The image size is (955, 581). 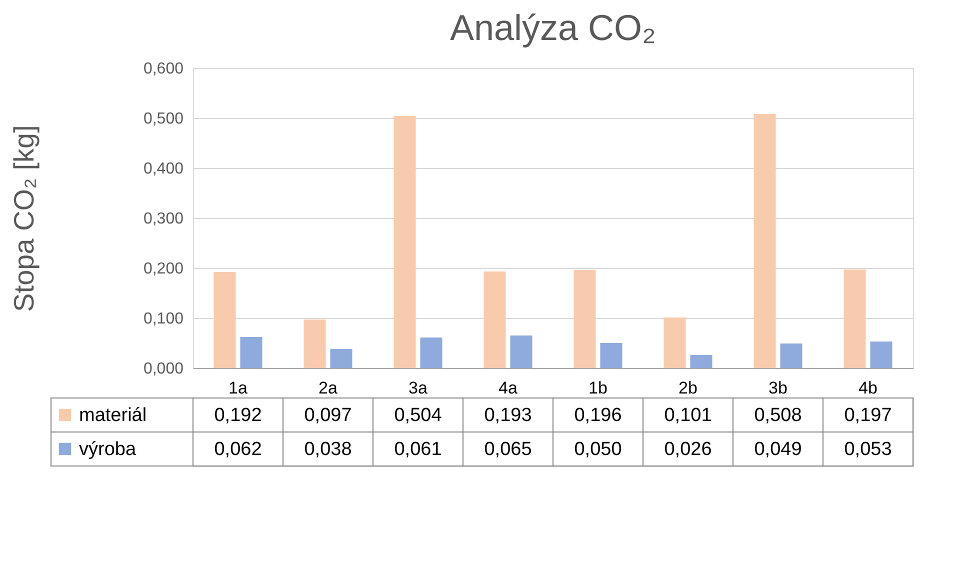 What do you see at coordinates (868, 415) in the screenshot?
I see `data-label: 0,197` at bounding box center [868, 415].